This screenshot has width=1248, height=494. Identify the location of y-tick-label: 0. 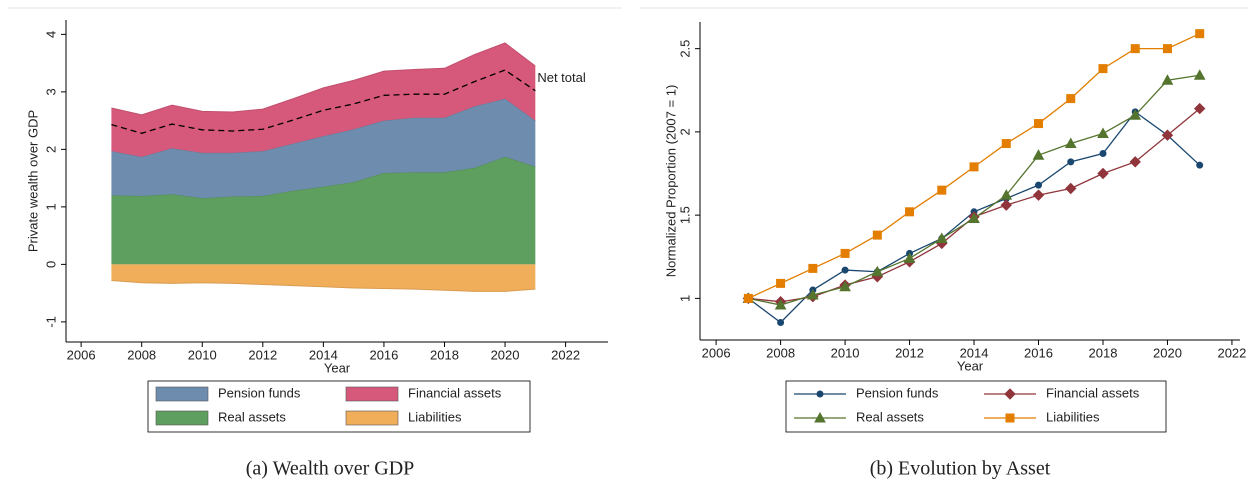
(50, 264).